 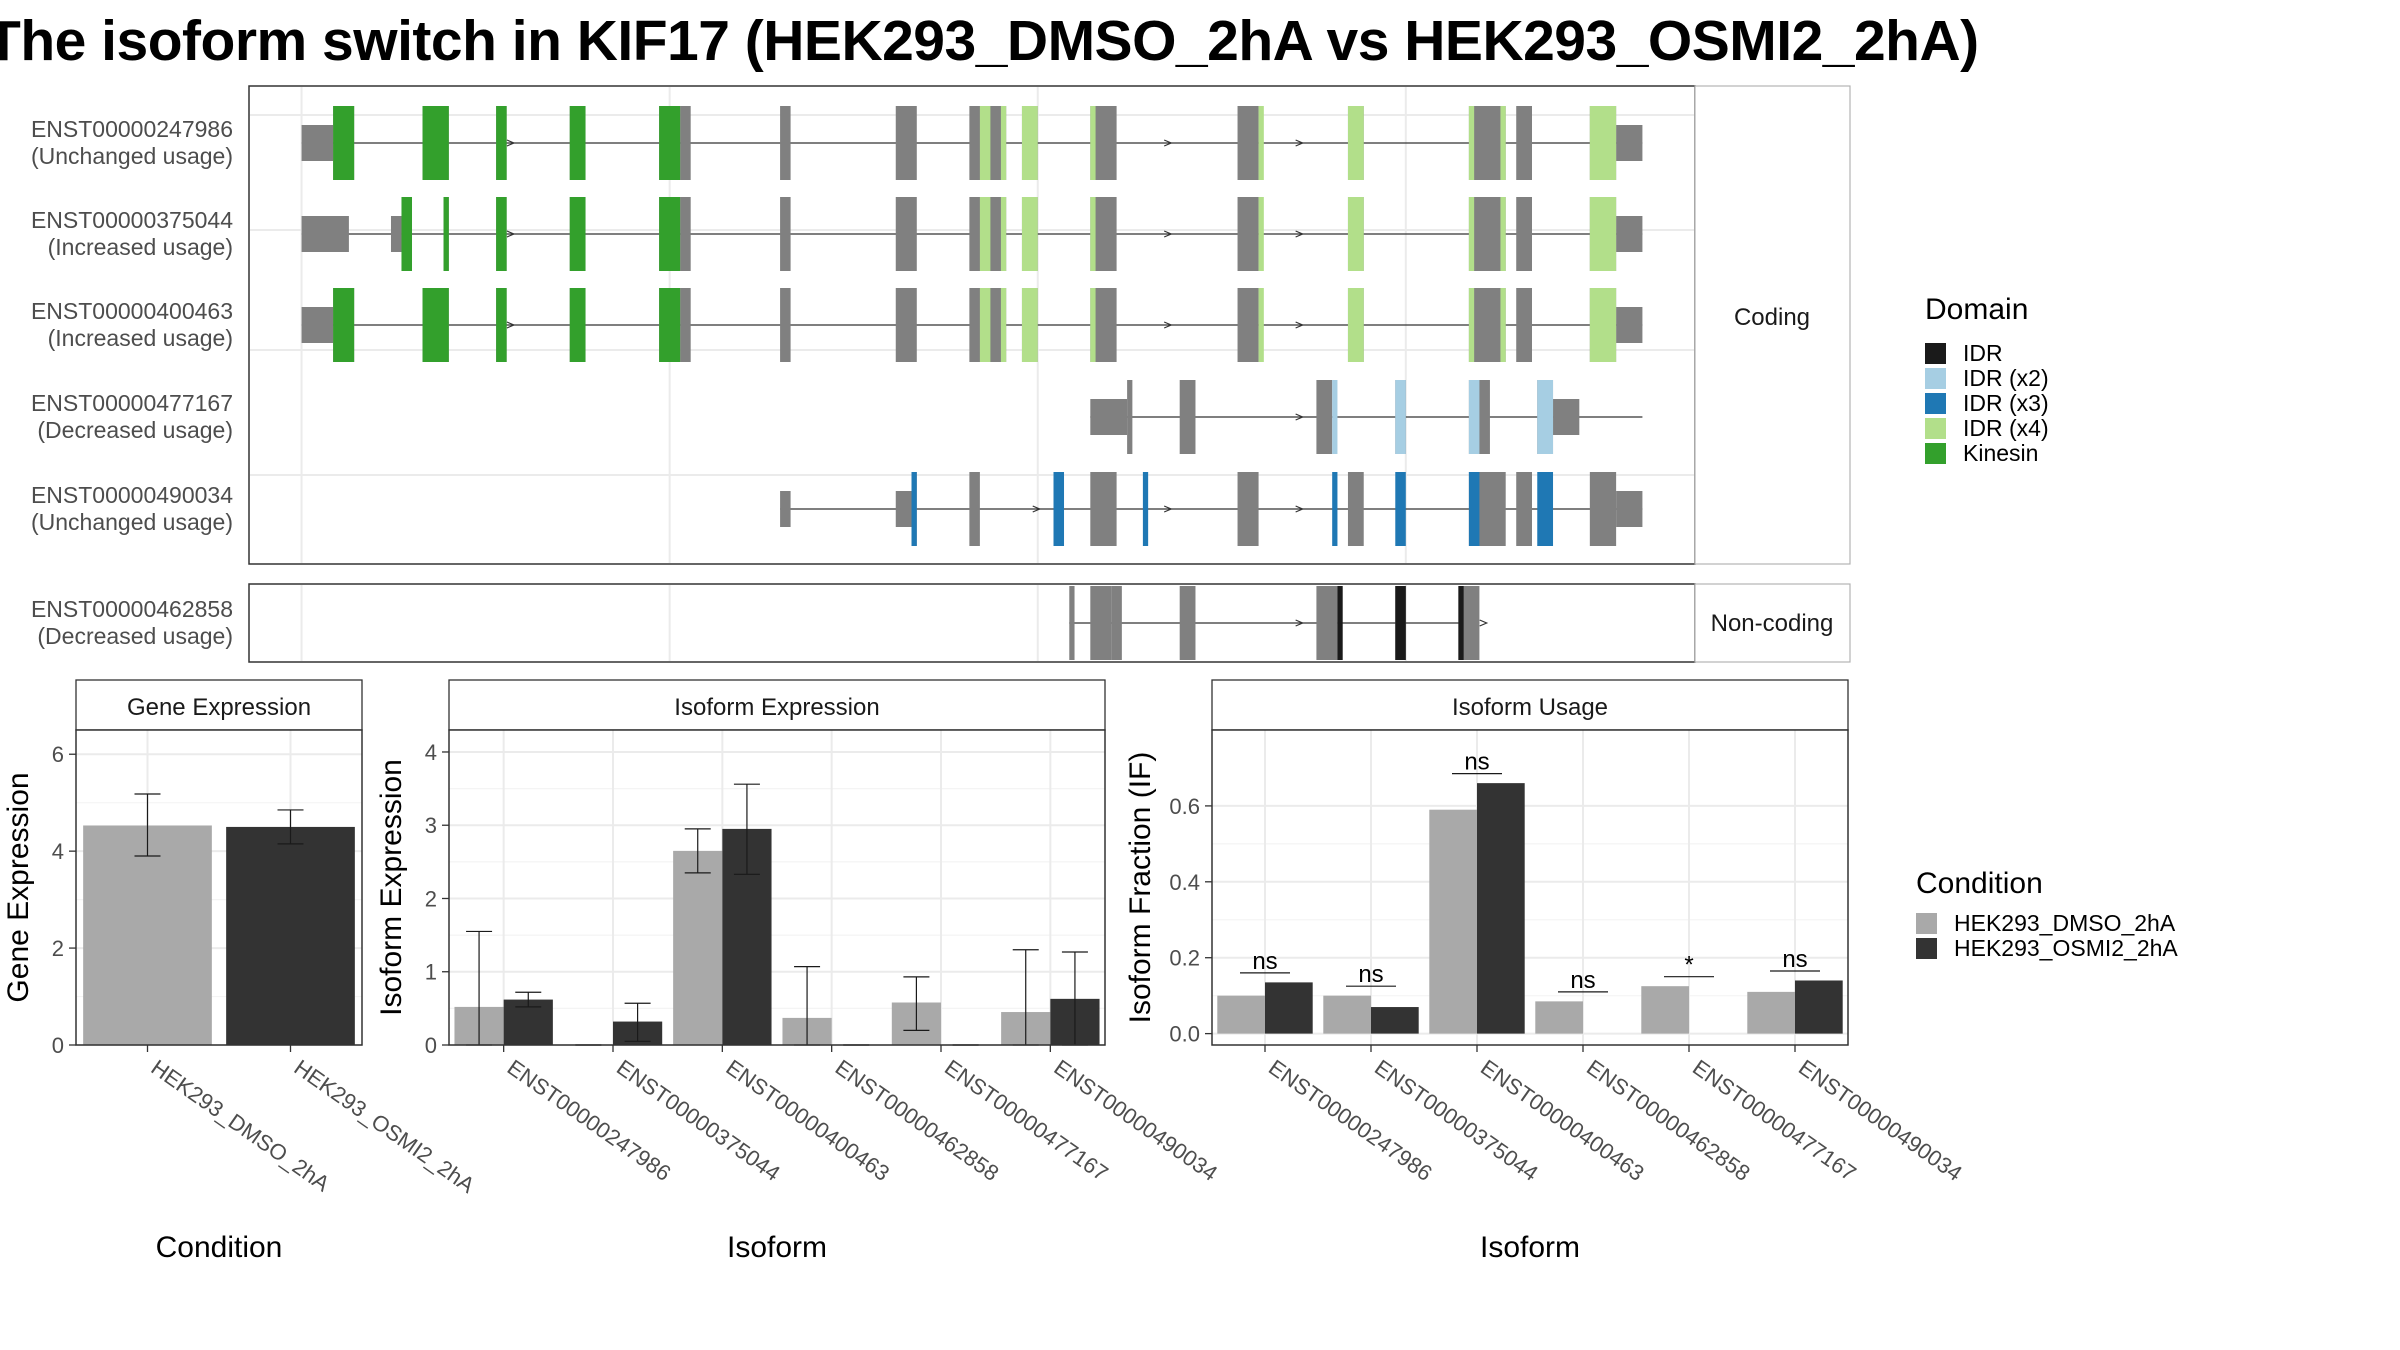 I want to click on coding-strip-frame, so click(x=1772, y=325).